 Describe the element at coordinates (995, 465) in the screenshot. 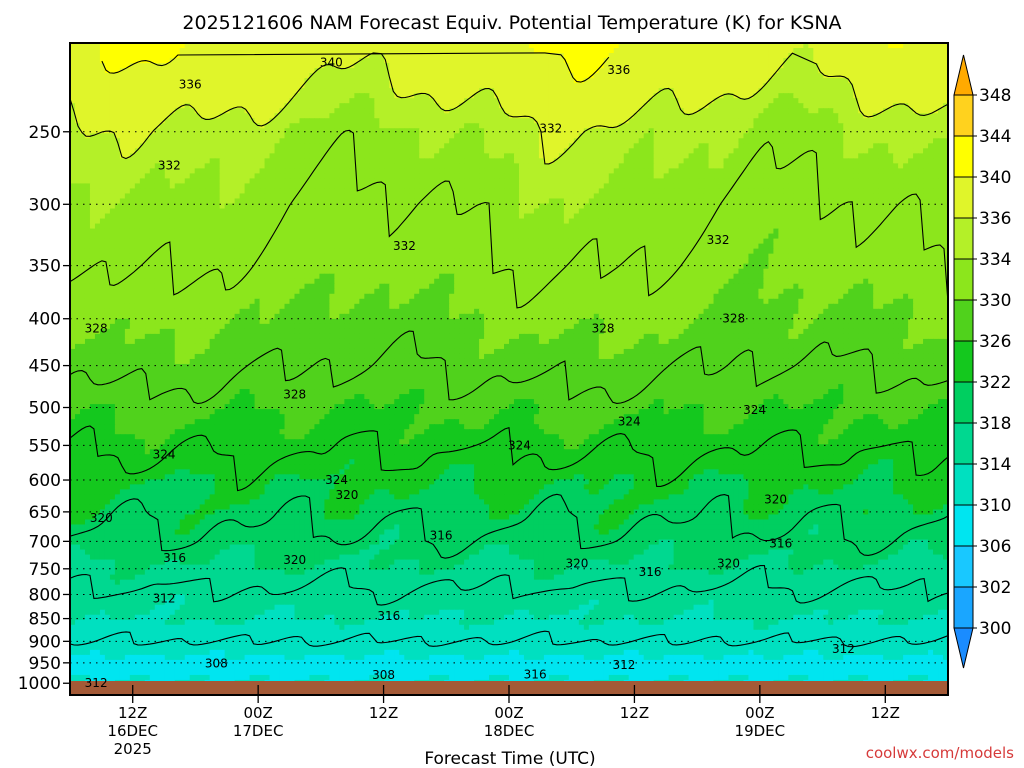

I see `colorbar-label: 314` at that location.